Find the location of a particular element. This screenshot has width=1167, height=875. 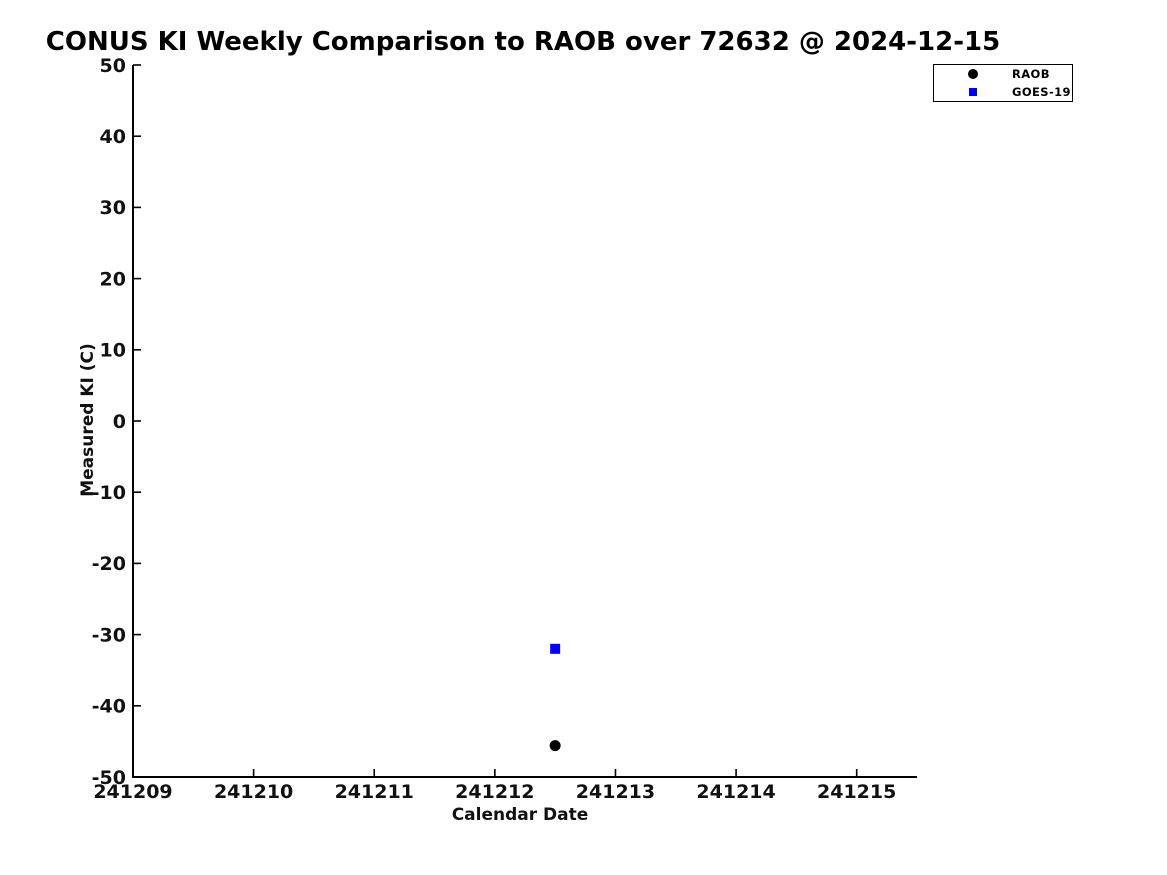

raob-marker-icon is located at coordinates (973, 74).